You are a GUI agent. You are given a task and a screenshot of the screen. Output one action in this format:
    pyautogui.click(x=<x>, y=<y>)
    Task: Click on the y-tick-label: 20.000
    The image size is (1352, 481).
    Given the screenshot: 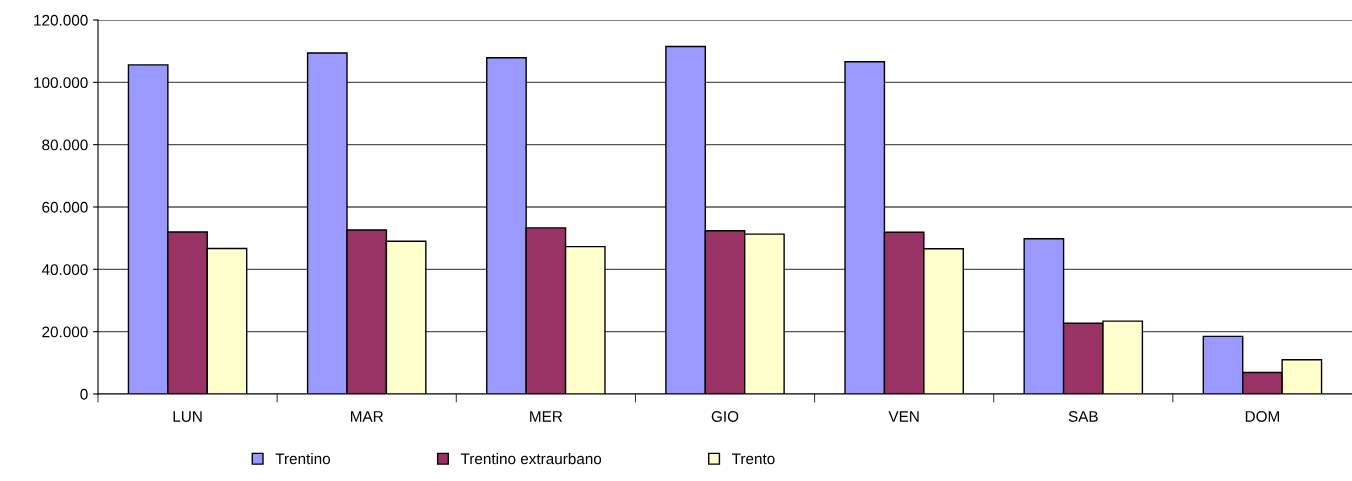 What is the action you would take?
    pyautogui.click(x=65, y=332)
    